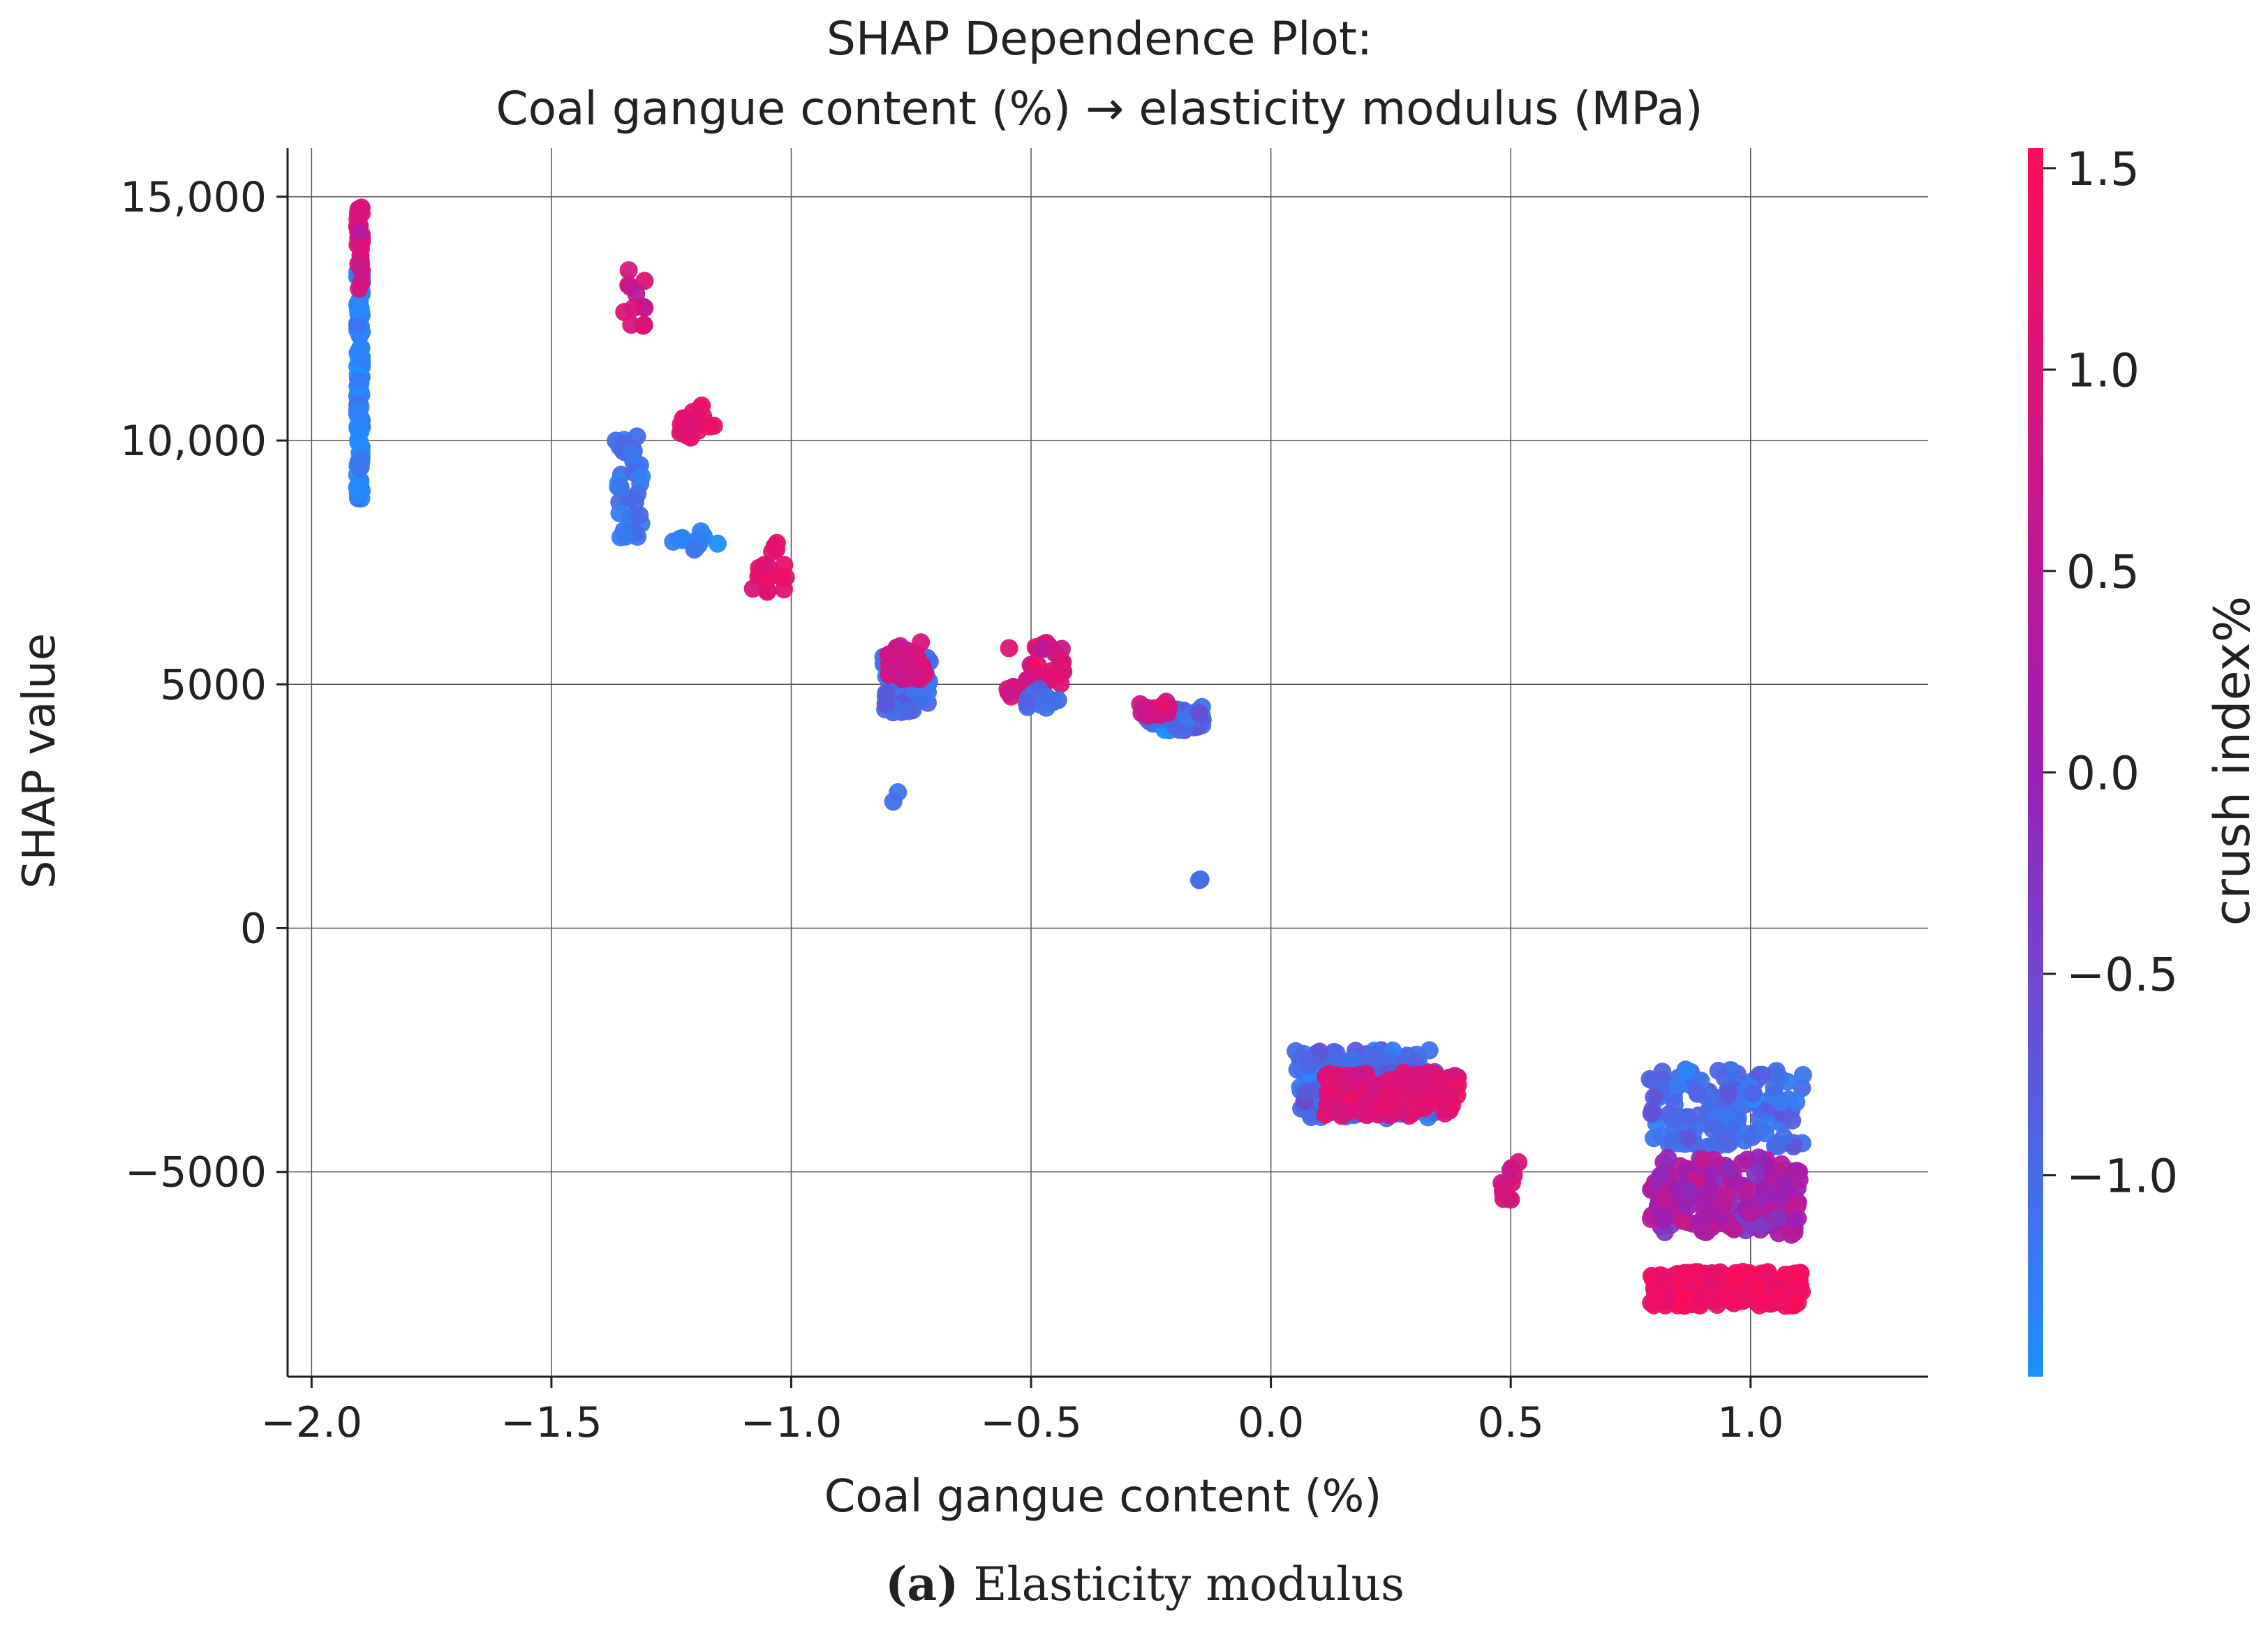 This screenshot has height=1628, width=2268. I want to click on x-axis-ticks: −2.0 −1.5 −1.0 −0.5 0.0 0.5 1.0, so click(1022, 1412).